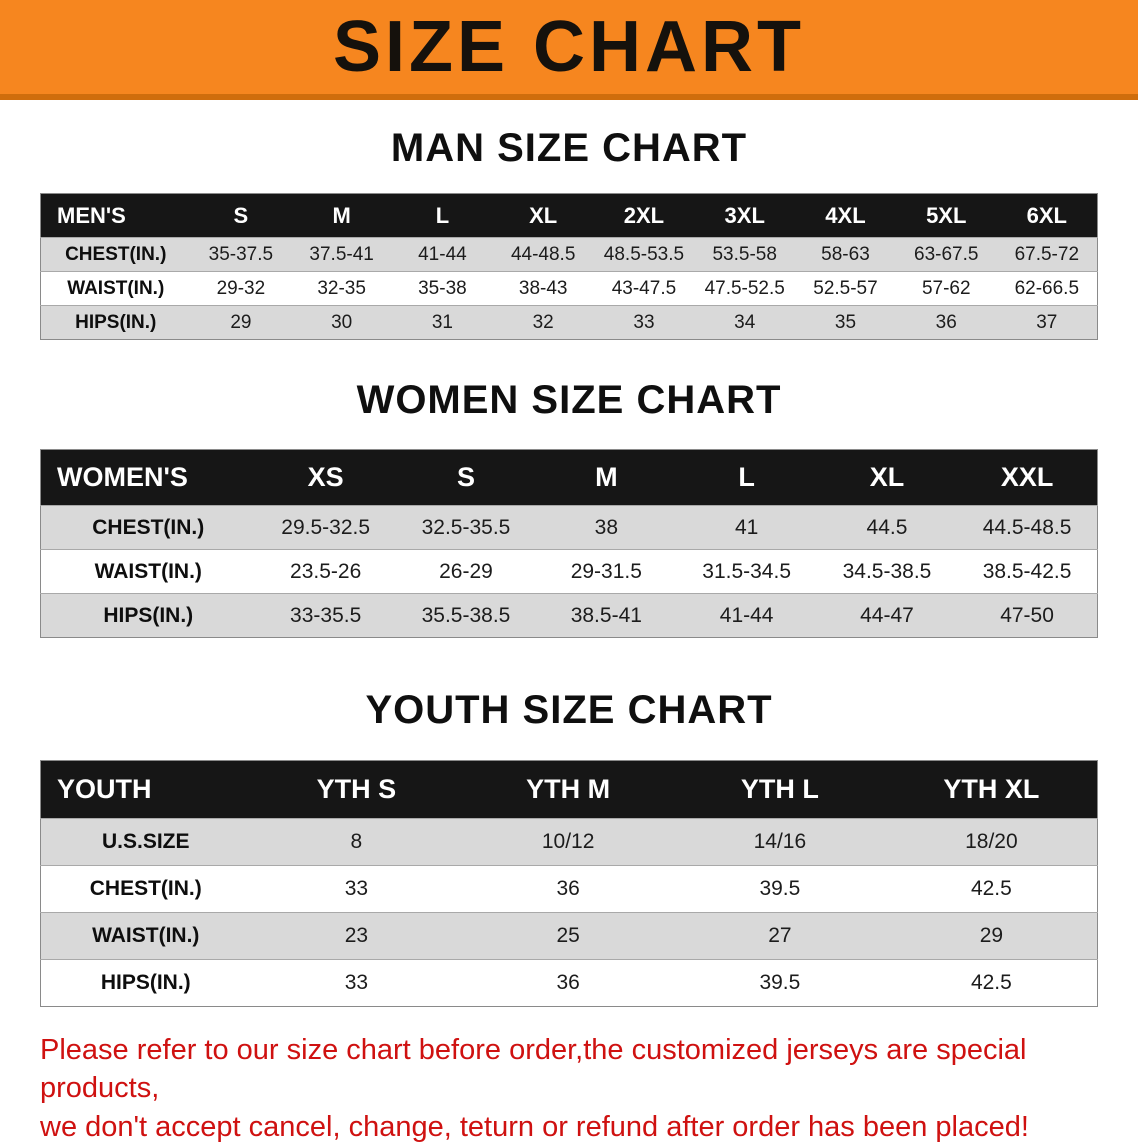 This screenshot has height=1146, width=1138. I want to click on women-size-value-cell: 29.5-32.5, so click(325, 527).